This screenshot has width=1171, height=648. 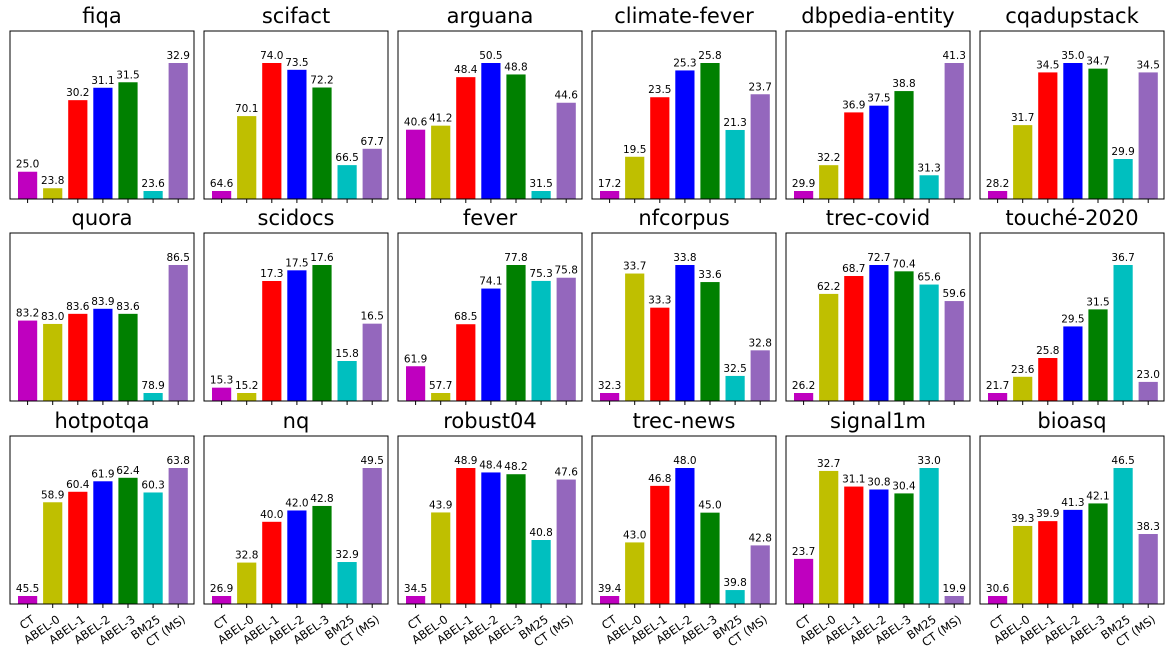 I want to click on value-label-hotpotqa-abel-0: 58.9, so click(x=52, y=495).